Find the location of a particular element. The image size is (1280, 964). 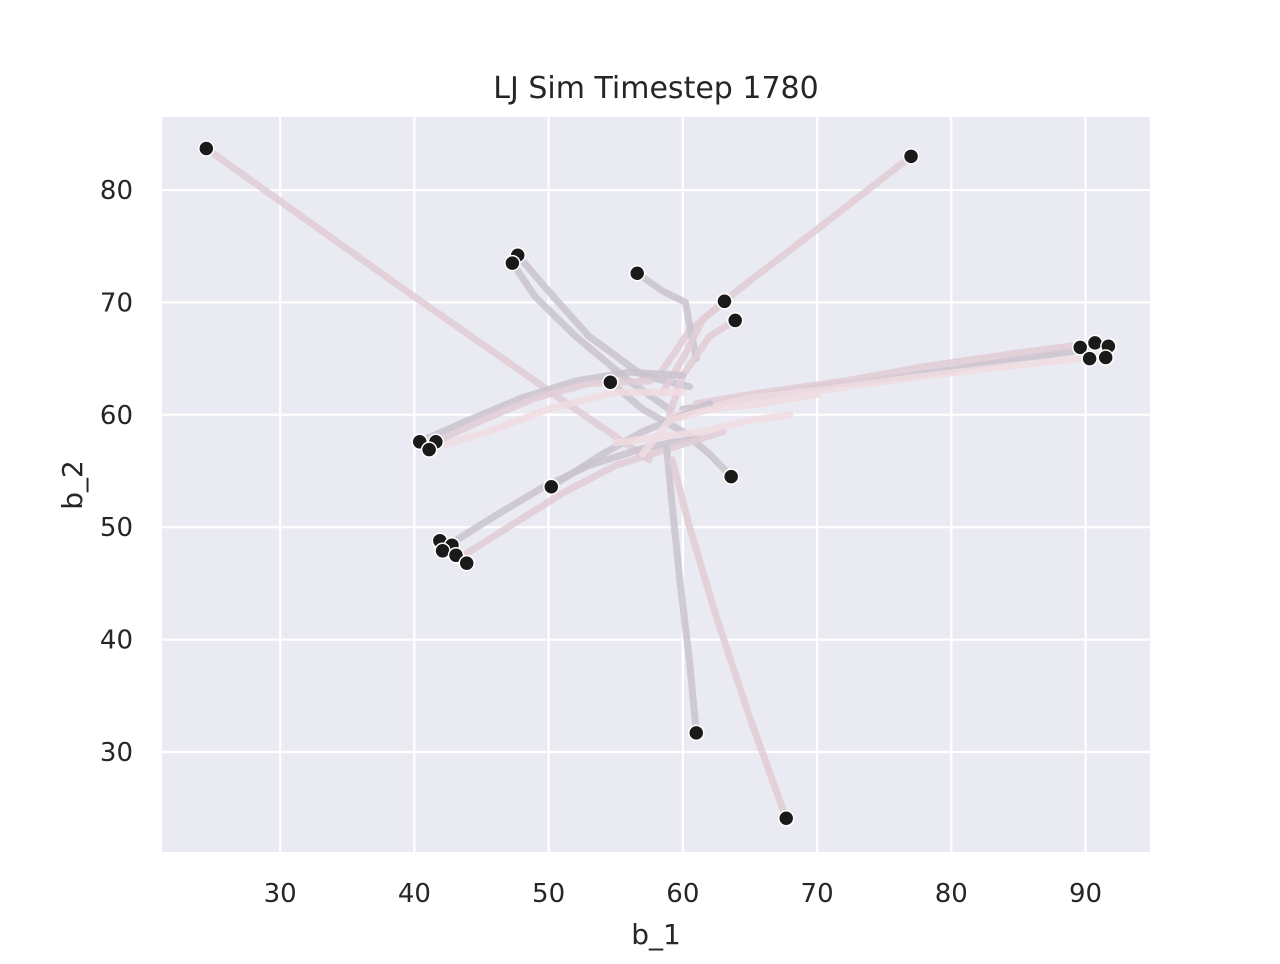

y-tick-label: 60 is located at coordinates (116, 416).